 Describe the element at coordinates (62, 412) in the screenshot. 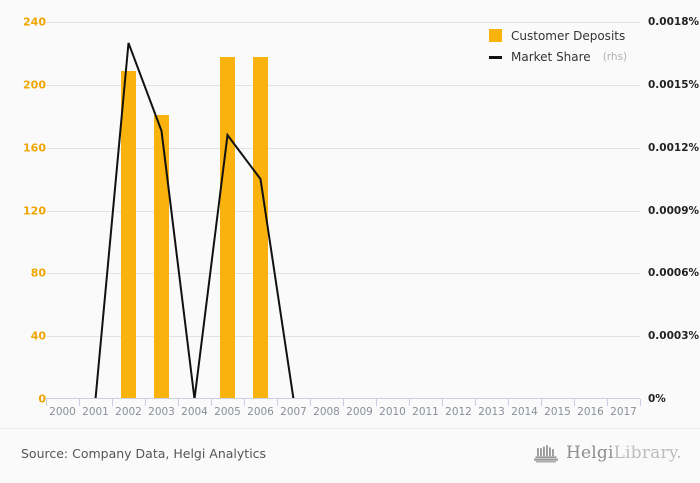

I see `x-axis-label-2000: 2000` at that location.